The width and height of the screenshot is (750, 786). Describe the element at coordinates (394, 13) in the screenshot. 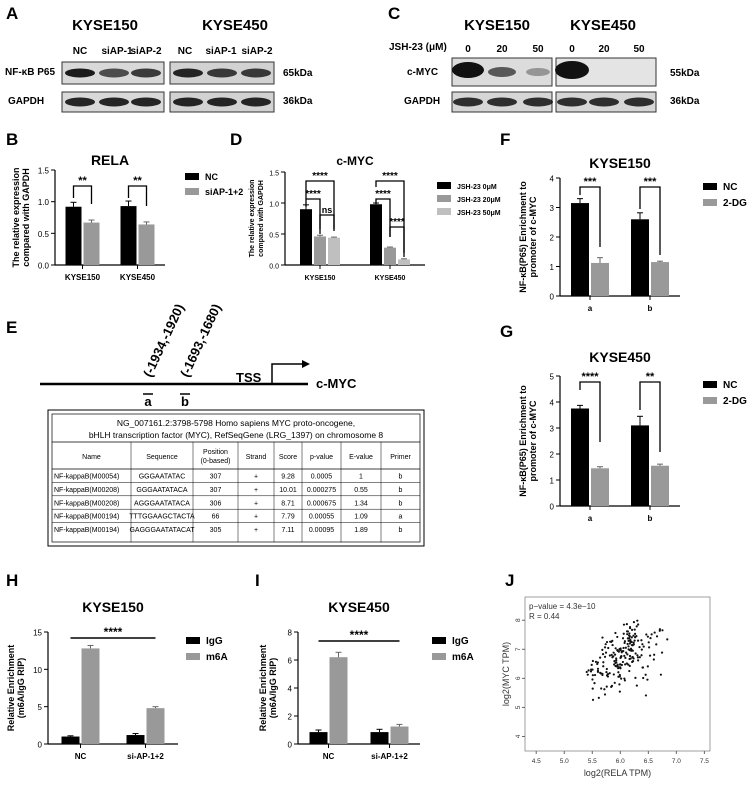

I see `panel-label-c: C` at that location.